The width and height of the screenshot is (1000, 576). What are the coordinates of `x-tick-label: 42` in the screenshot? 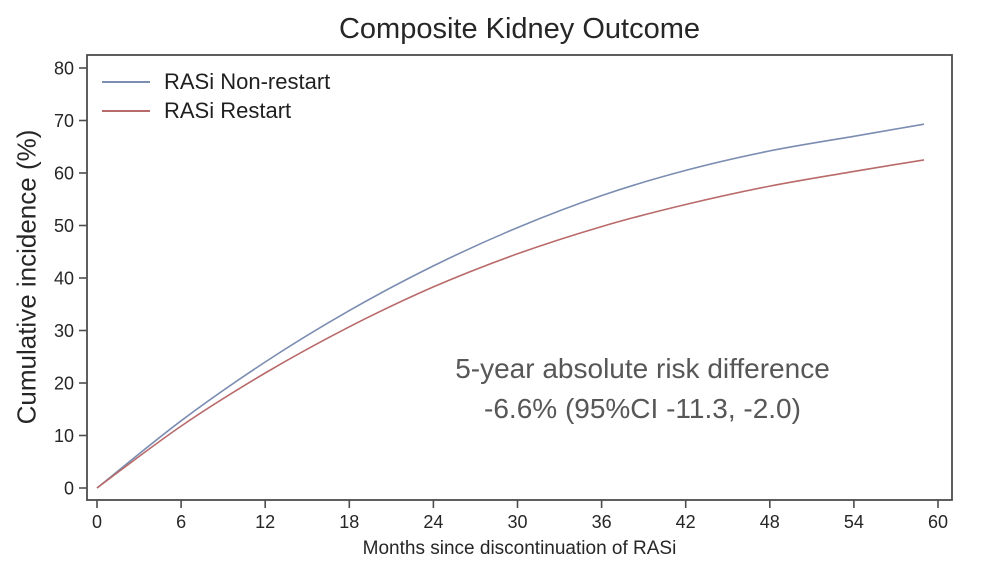 It's located at (686, 522).